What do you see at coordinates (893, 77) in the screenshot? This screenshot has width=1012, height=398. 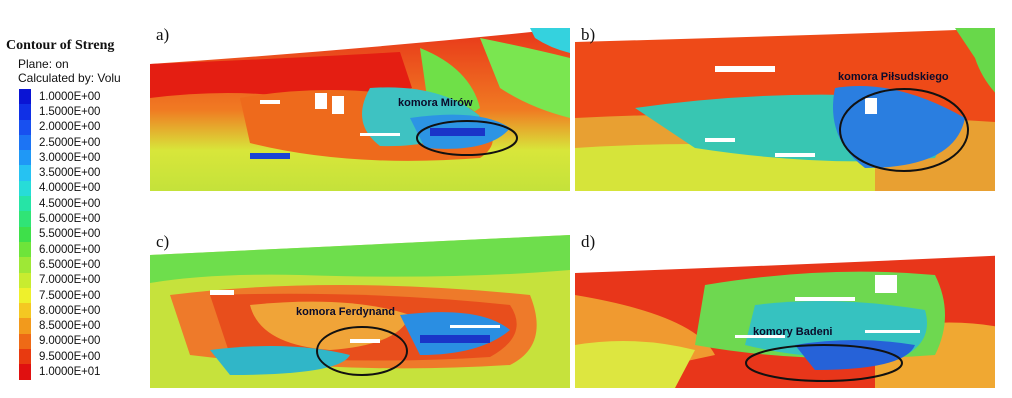 I see `panel-b-chamber-label: komora Piłsudskiego` at bounding box center [893, 77].